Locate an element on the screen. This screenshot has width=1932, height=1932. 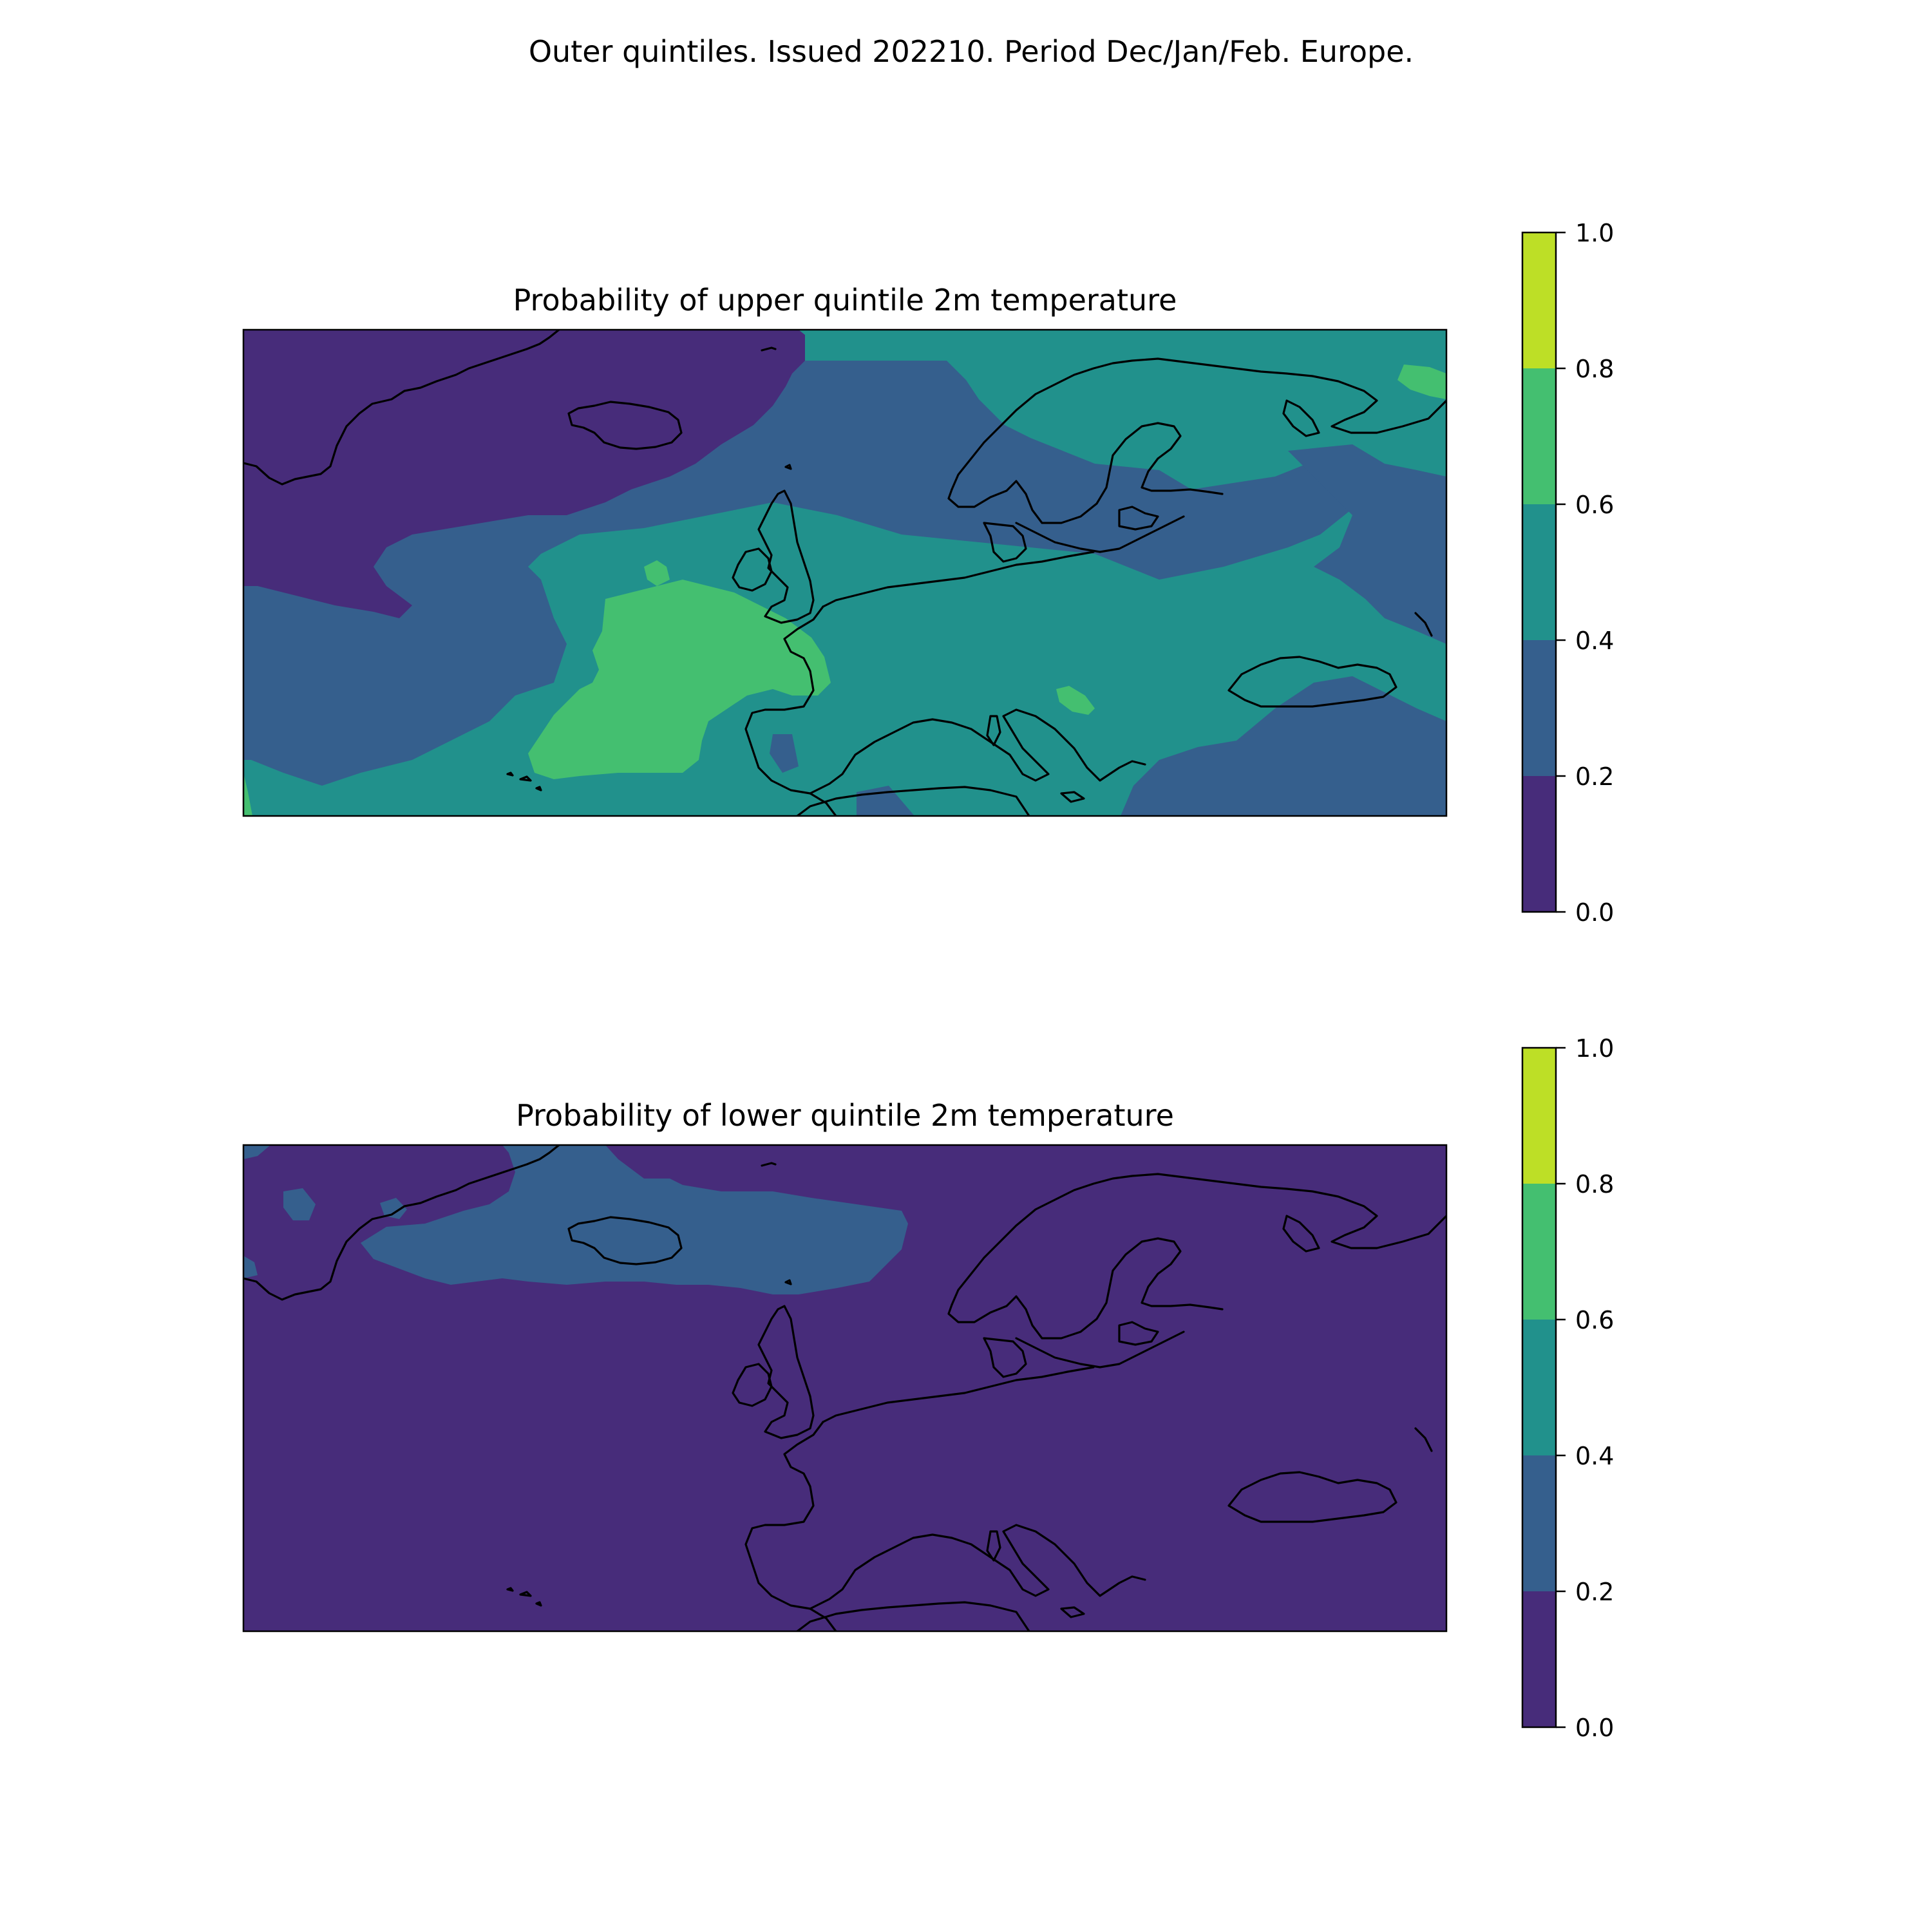
upper-colorbar-tick-4: 0.8 is located at coordinates (1595, 369).